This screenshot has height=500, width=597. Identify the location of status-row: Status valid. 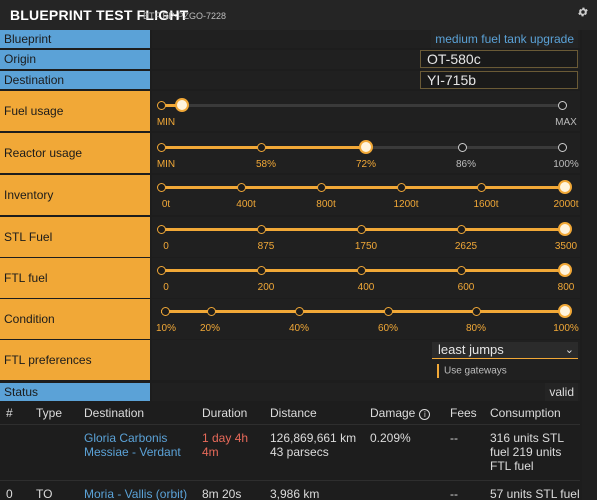
(298, 392).